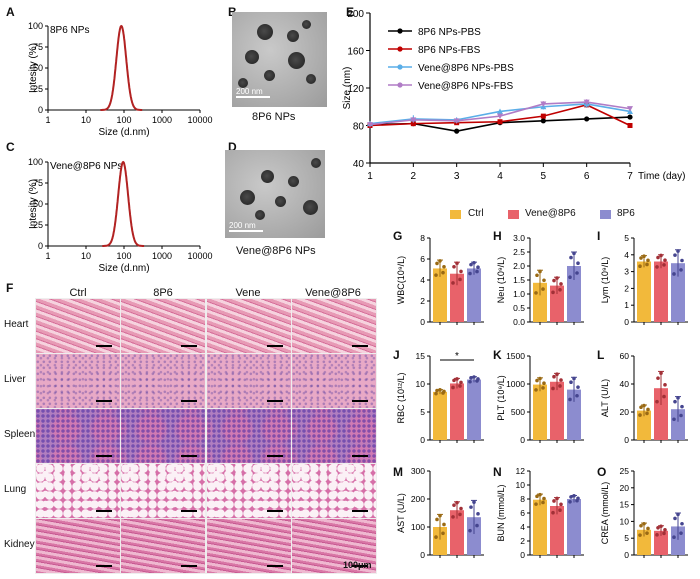 The width and height of the screenshot is (700, 579). What do you see at coordinates (121, 67) in the screenshot?
I see `dls-curve` at bounding box center [121, 67].